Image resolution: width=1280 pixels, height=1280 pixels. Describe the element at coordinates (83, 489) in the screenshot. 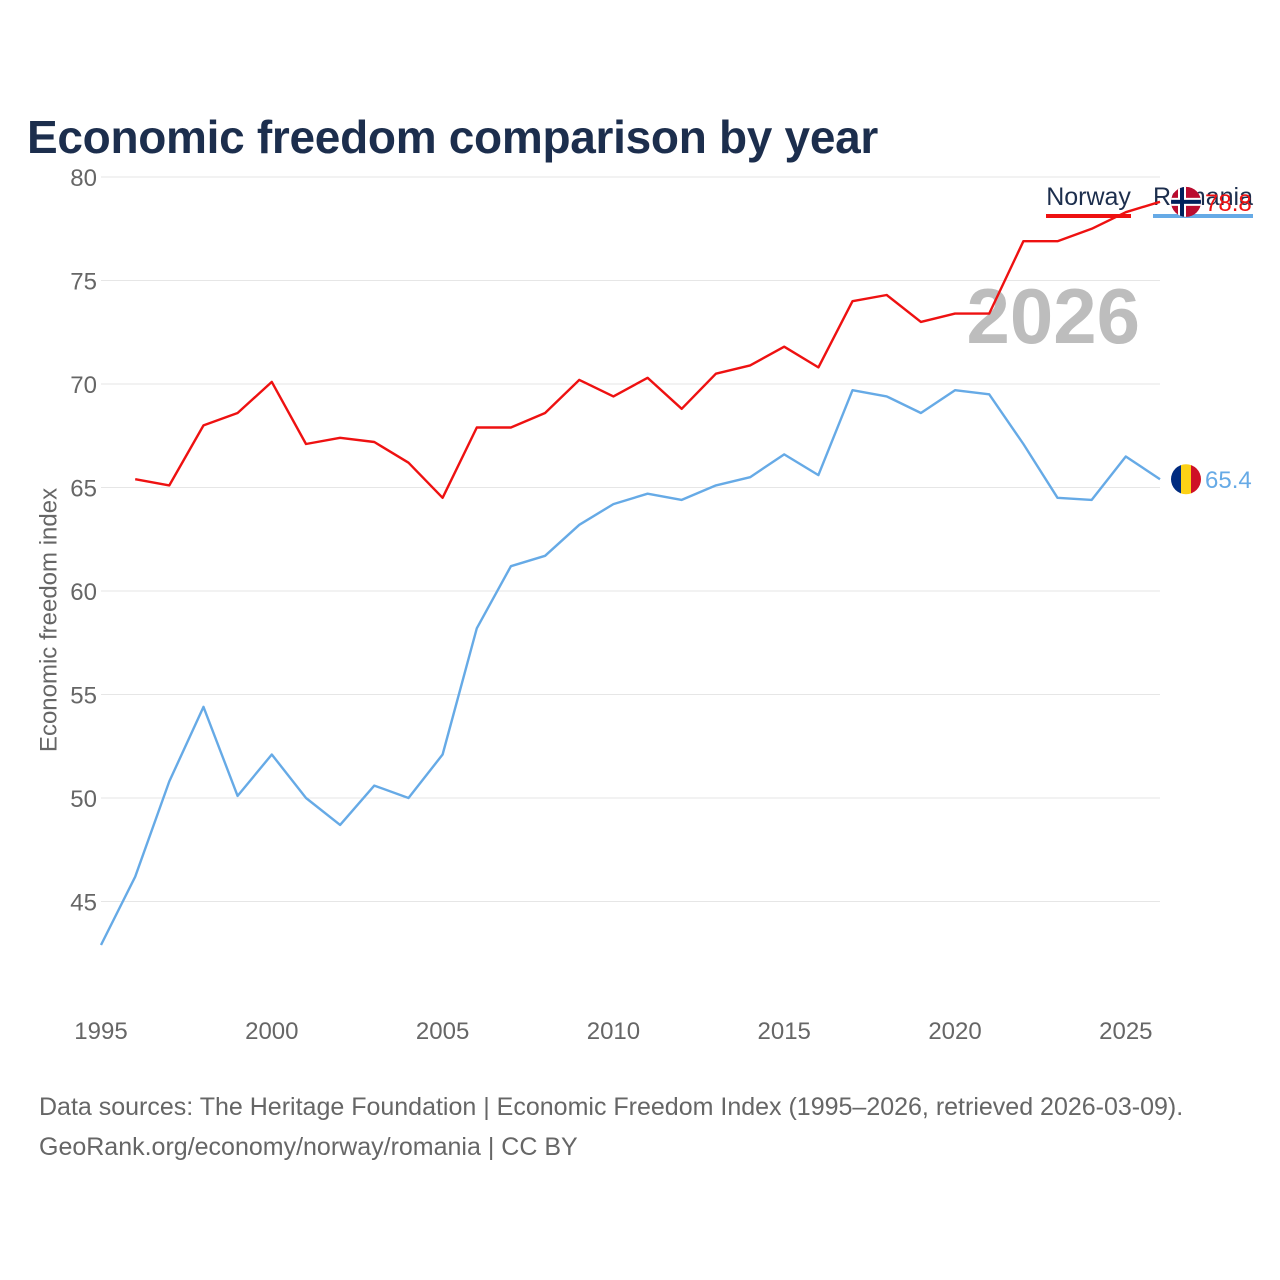

I see `y-tick-label: 65` at that location.